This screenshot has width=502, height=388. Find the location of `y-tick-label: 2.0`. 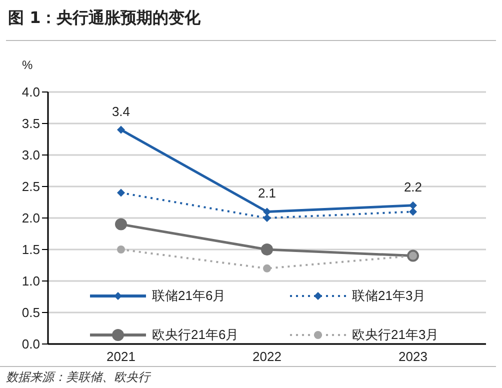

y-tick-label: 2.0 is located at coordinates (31, 218).